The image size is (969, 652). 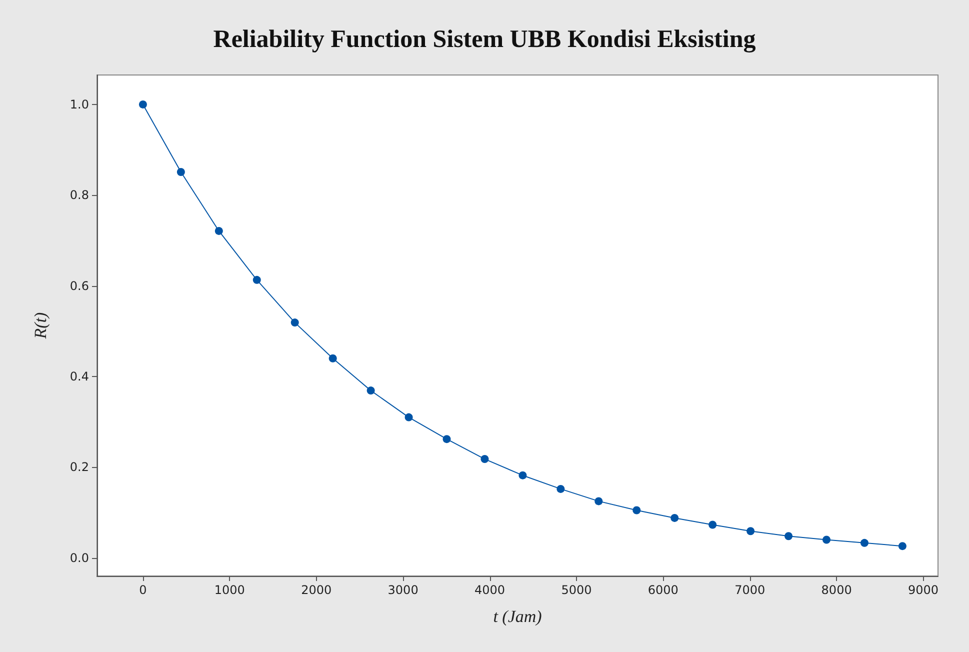 I want to click on y-tick-label: 0.4, so click(x=79, y=377).